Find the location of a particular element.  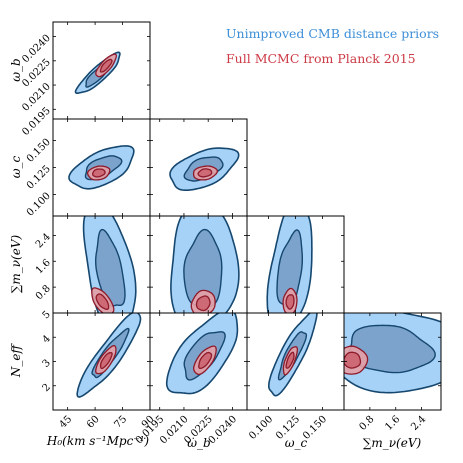

y-axis-label-sum_mnu: ∑m_ν(eV) is located at coordinates (16, 263).